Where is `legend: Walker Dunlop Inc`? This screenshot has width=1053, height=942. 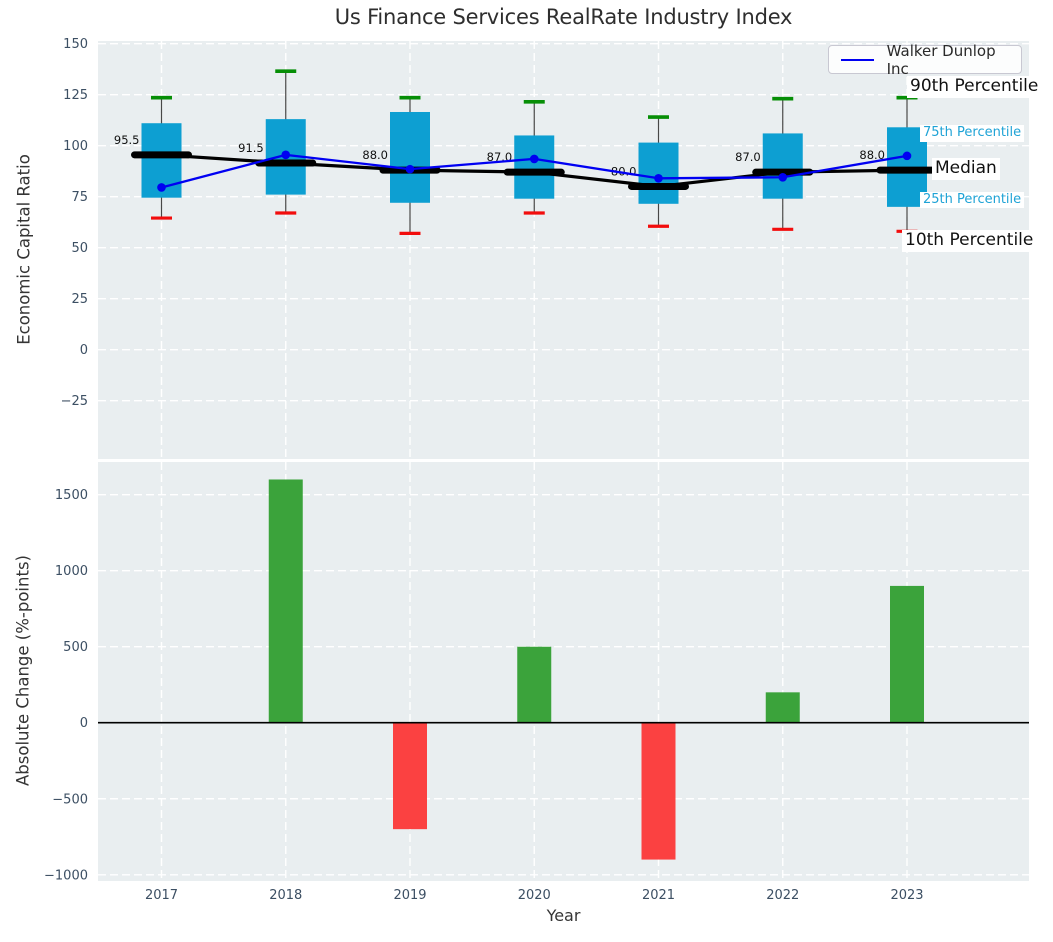
legend: Walker Dunlop Inc is located at coordinates (925, 60).